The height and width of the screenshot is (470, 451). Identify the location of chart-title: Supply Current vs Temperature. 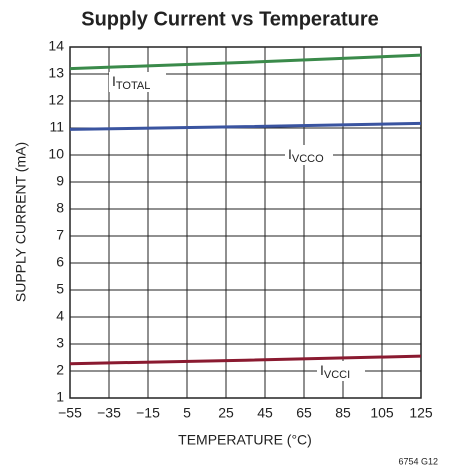
(229, 19).